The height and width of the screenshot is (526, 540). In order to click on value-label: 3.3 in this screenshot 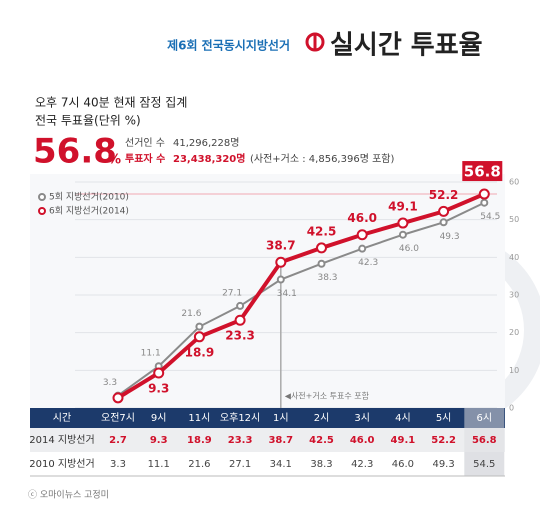, I will do `click(110, 383)`.